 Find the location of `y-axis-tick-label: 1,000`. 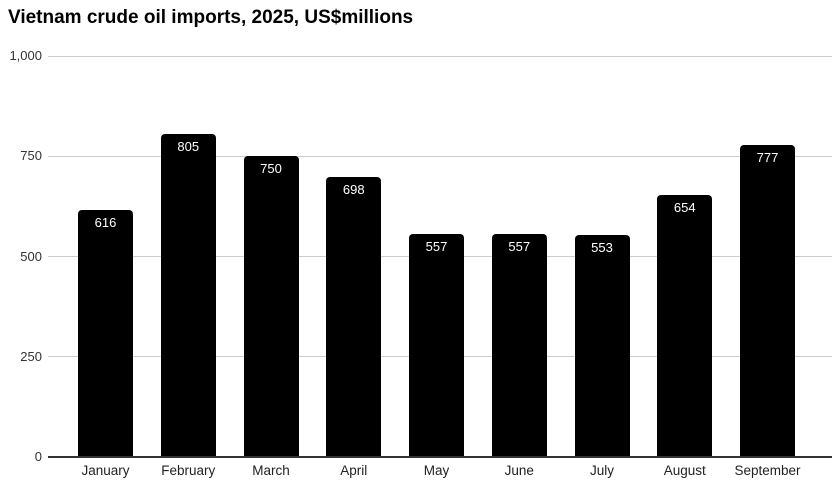

y-axis-tick-label: 1,000 is located at coordinates (25, 55).